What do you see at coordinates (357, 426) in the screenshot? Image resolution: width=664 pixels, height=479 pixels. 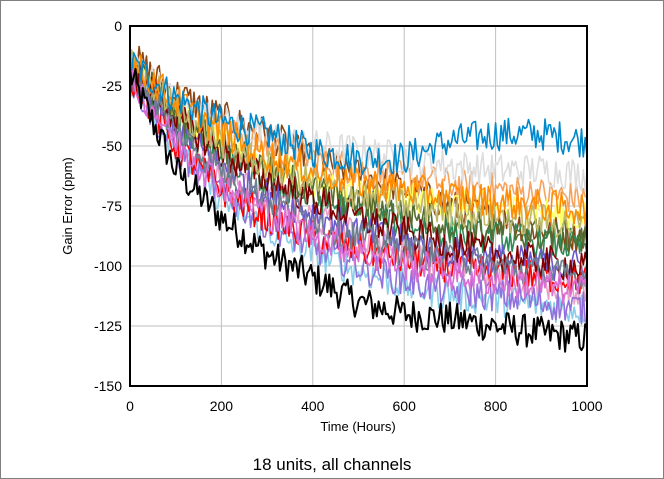 I see `x-axis-label: Time (Hours)` at bounding box center [357, 426].